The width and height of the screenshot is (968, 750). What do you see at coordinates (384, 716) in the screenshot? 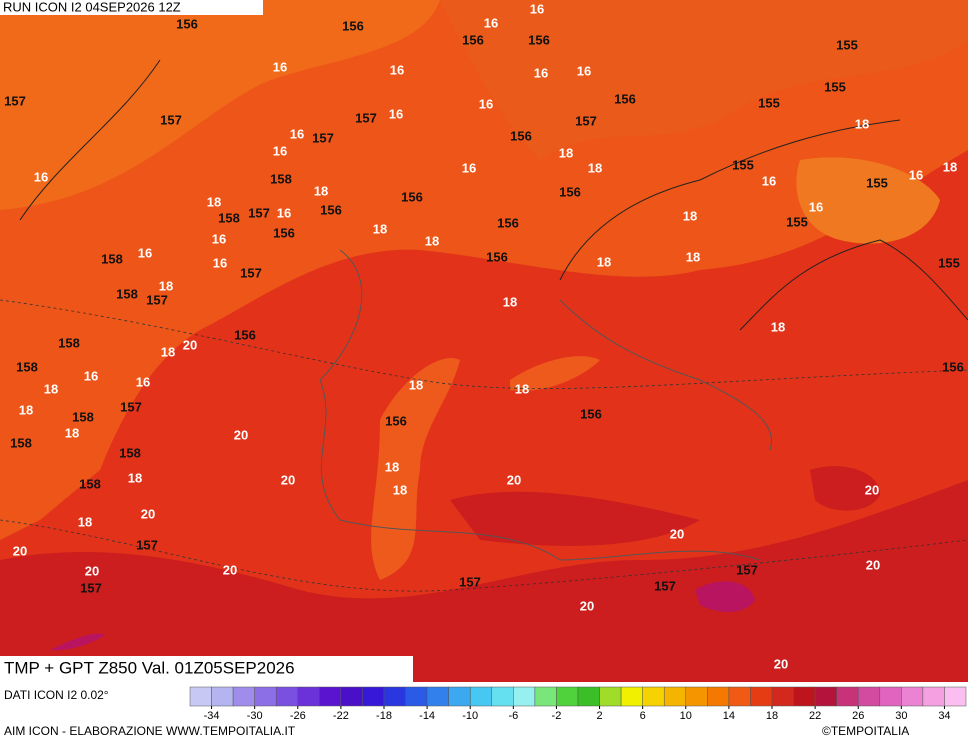
I see `colorbar-tick-label: -18` at bounding box center [384, 716].